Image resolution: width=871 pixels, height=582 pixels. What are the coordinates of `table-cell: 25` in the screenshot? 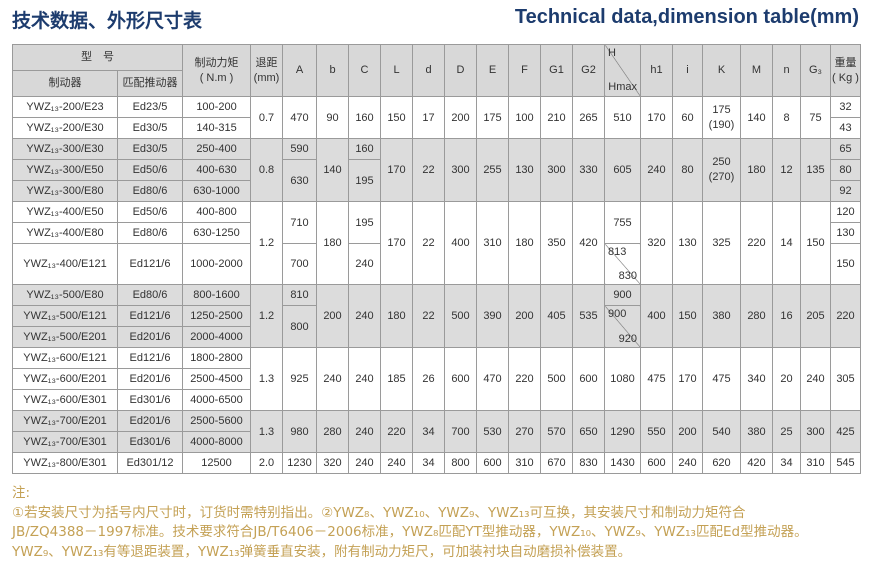 It's located at (786, 431).